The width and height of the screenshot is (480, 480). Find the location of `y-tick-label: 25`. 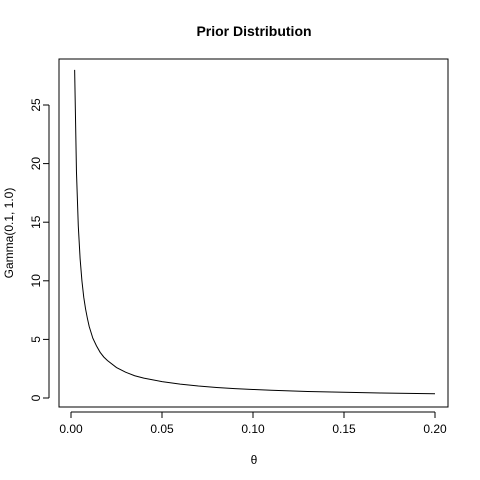

y-tick-label: 25 is located at coordinates (36, 105).